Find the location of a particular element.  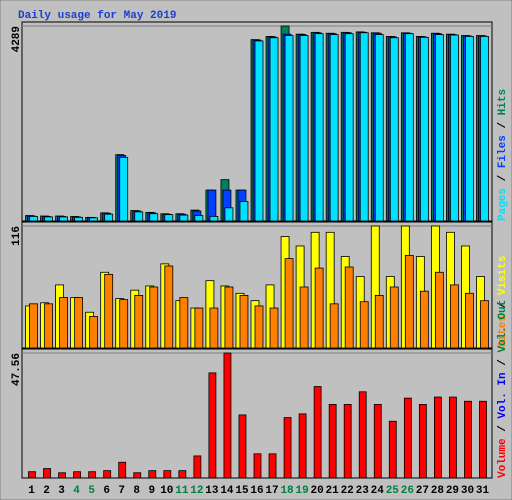

chart-title: Daily usage for May 2019 is located at coordinates (97, 16).